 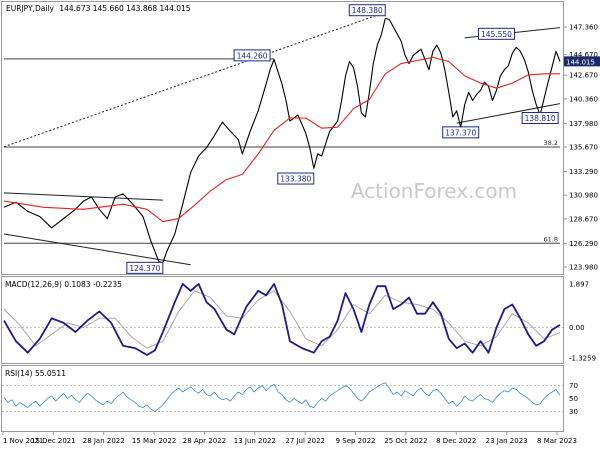 What do you see at coordinates (583, 28) in the screenshot?
I see `price-y-tick-label: 147.360` at bounding box center [583, 28].